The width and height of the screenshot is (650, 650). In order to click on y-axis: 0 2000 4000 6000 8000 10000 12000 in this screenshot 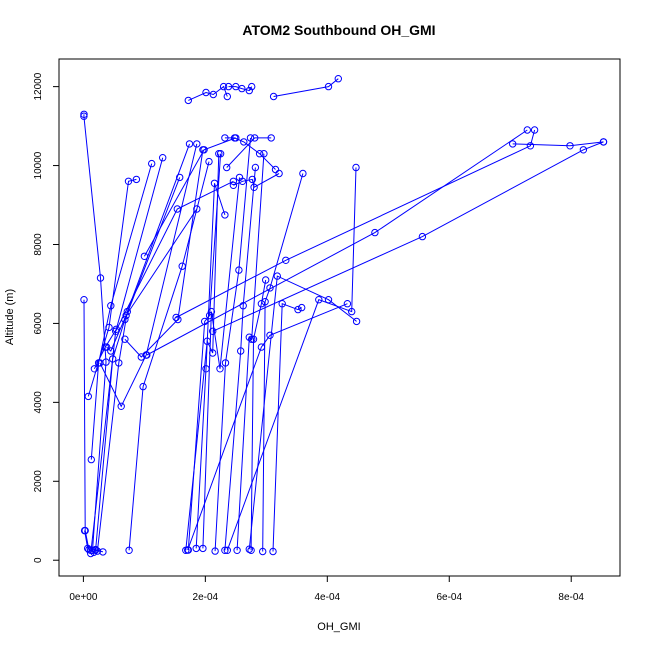, I will do `click(46, 317)`.